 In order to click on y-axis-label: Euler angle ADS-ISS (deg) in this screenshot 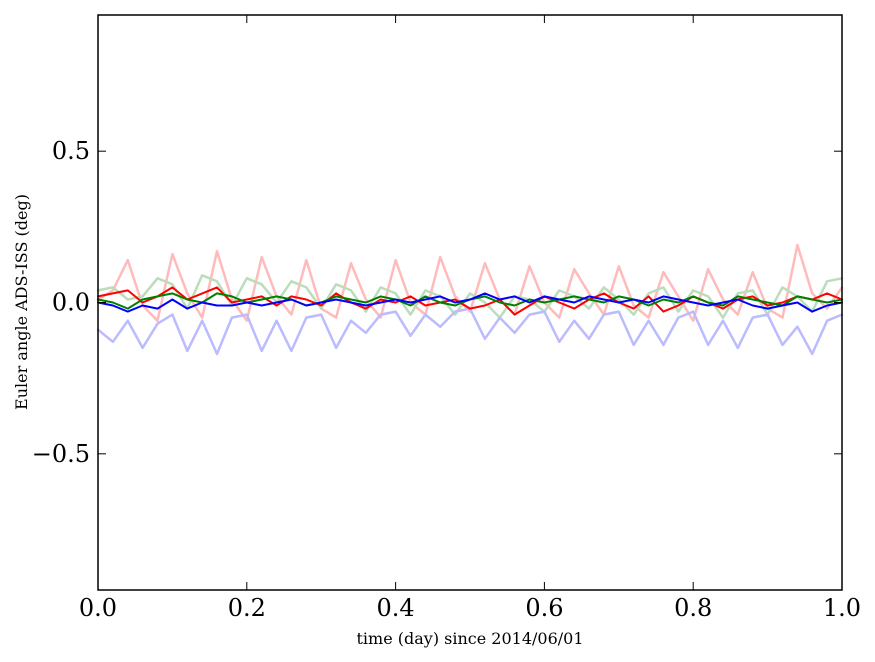, I will do `click(21, 302)`.